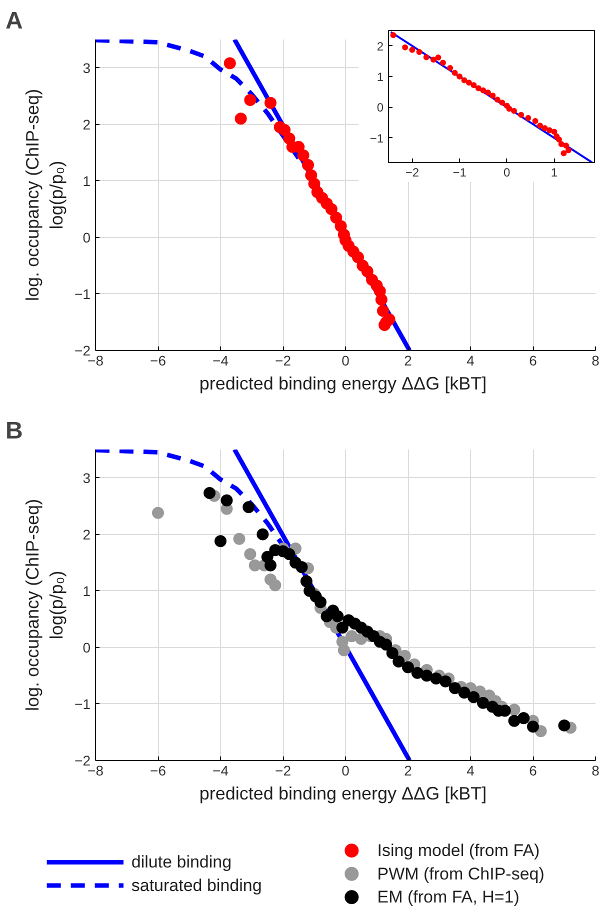  What do you see at coordinates (14, 431) in the screenshot?
I see `chart-title: B` at bounding box center [14, 431].